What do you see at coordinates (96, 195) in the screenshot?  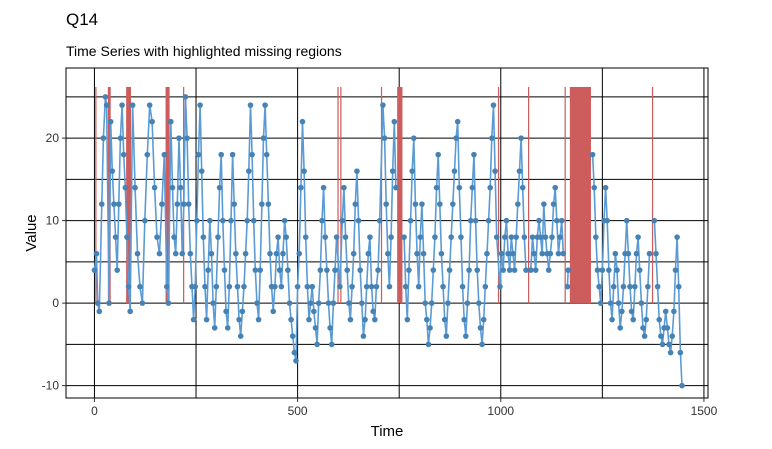 I see `missing-region` at bounding box center [96, 195].